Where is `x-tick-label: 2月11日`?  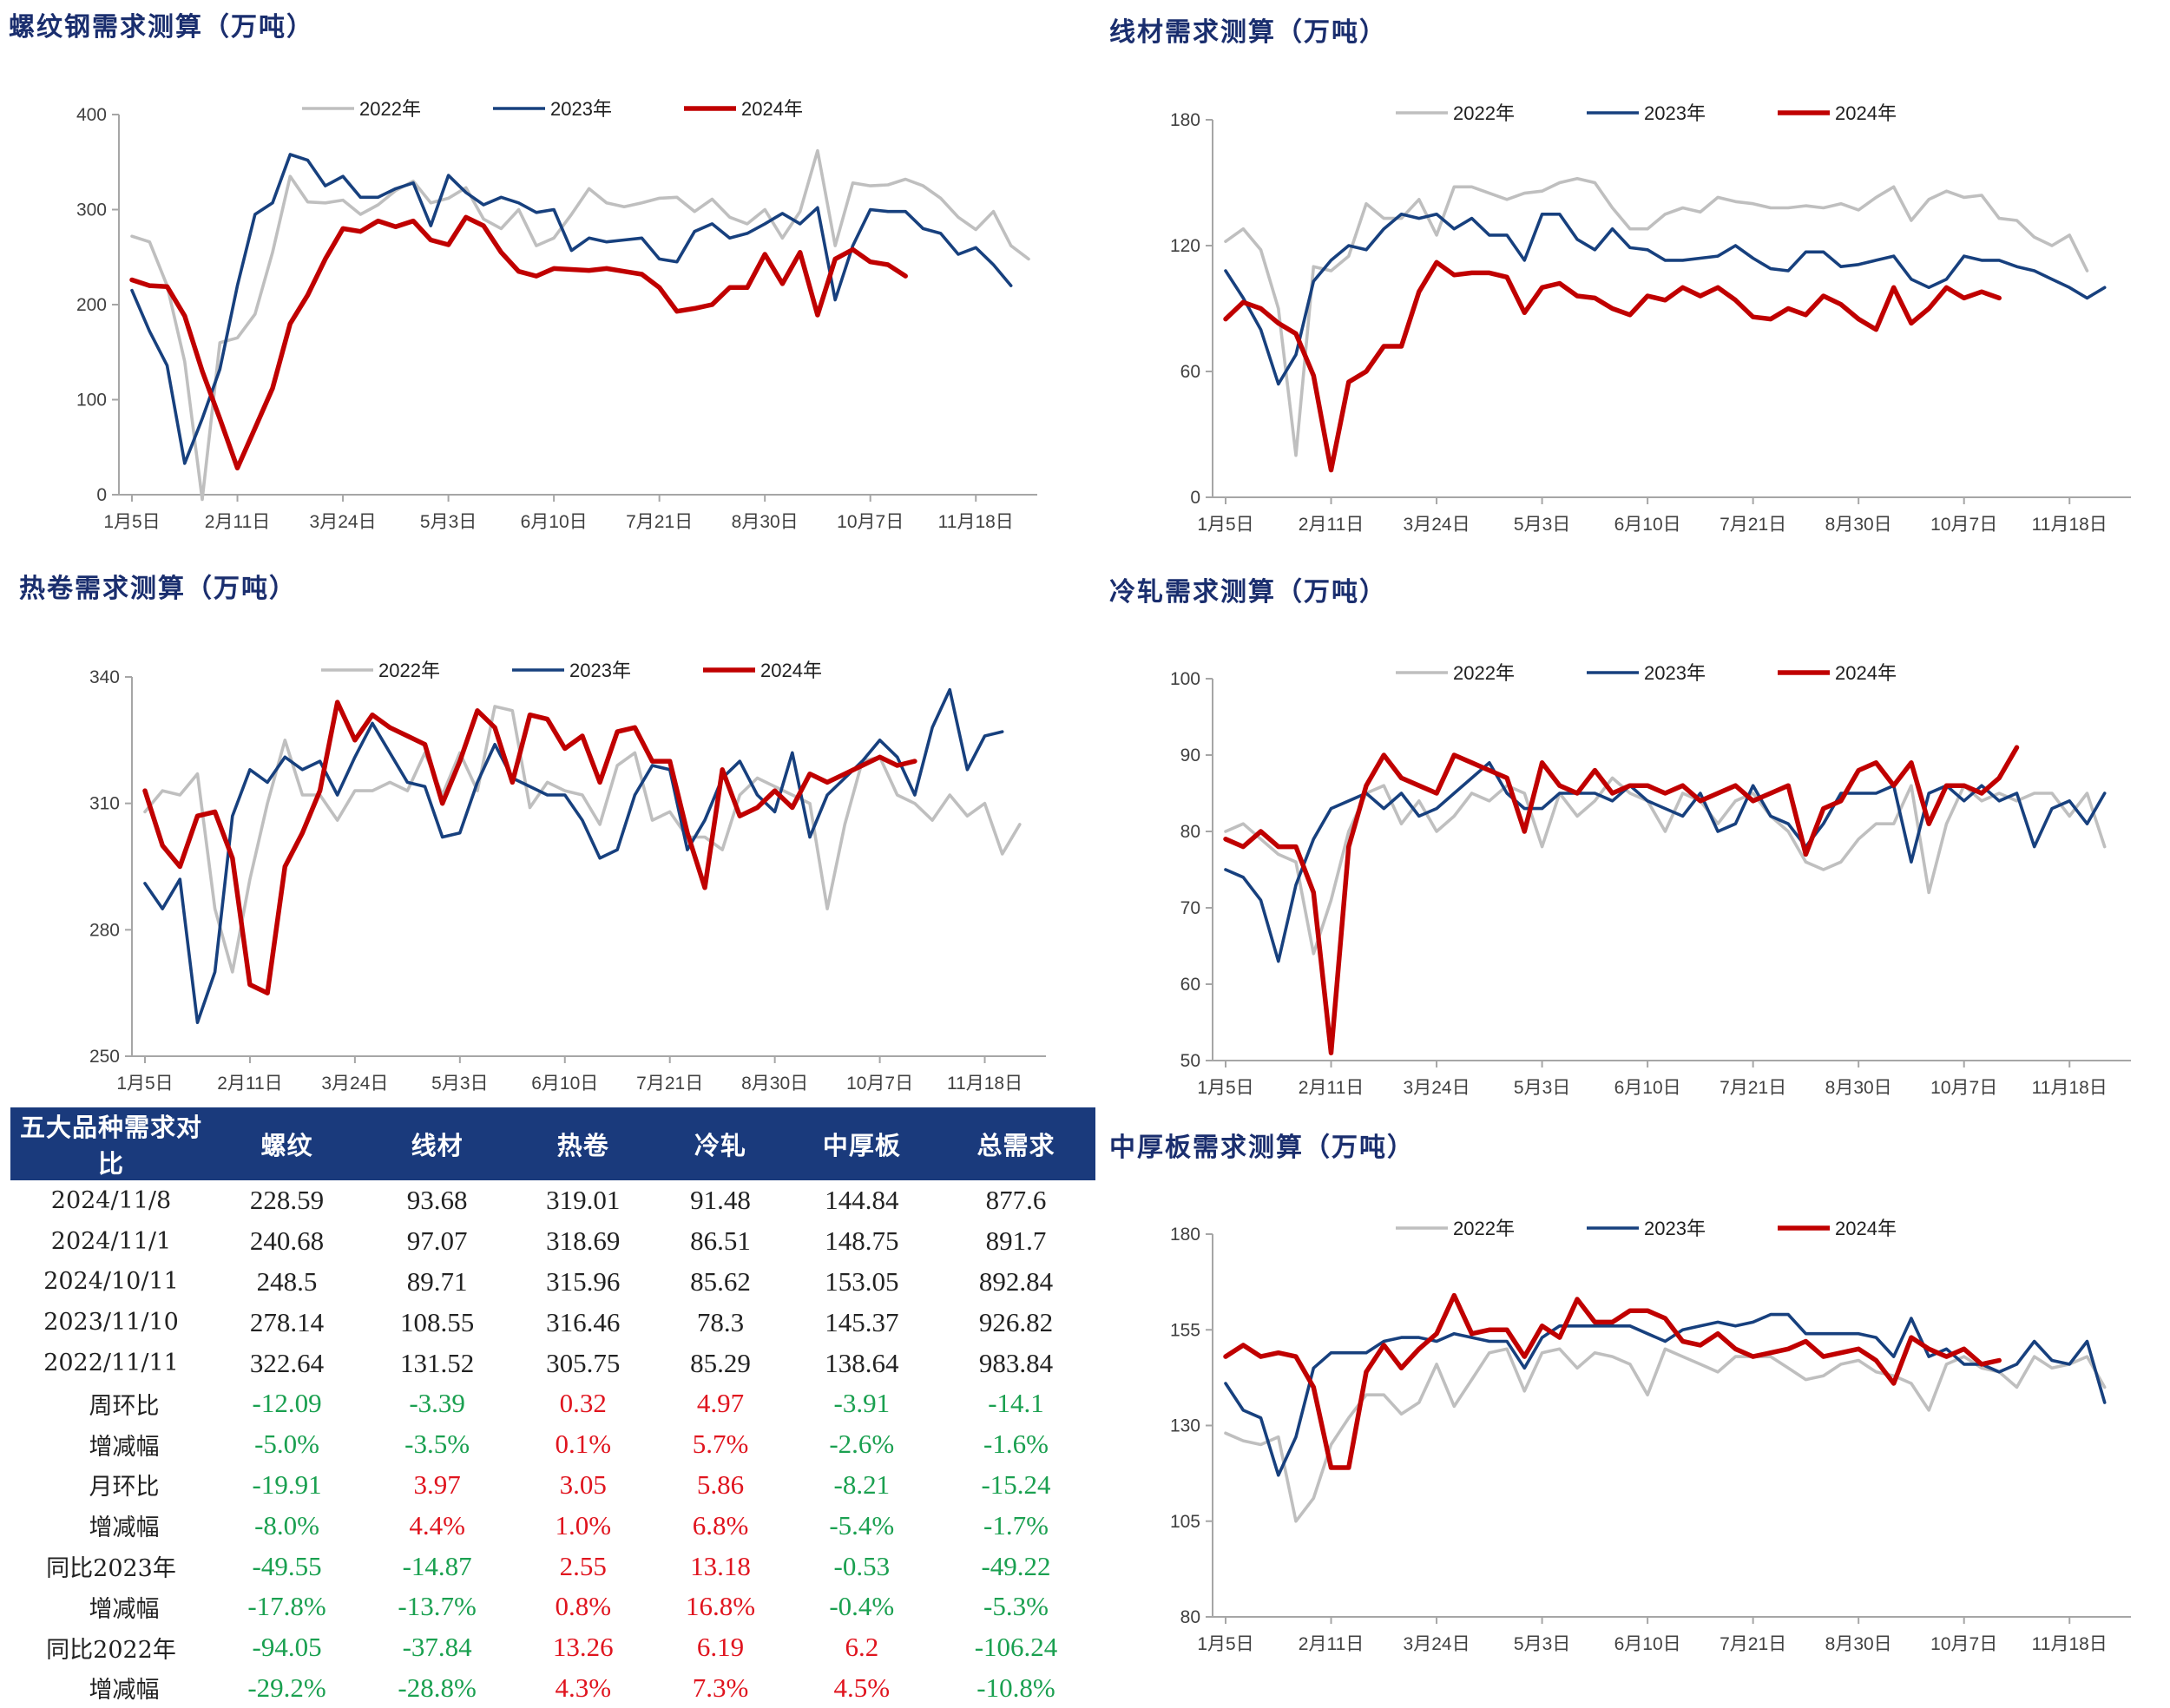 x-tick-label: 2月11日 is located at coordinates (1331, 525).